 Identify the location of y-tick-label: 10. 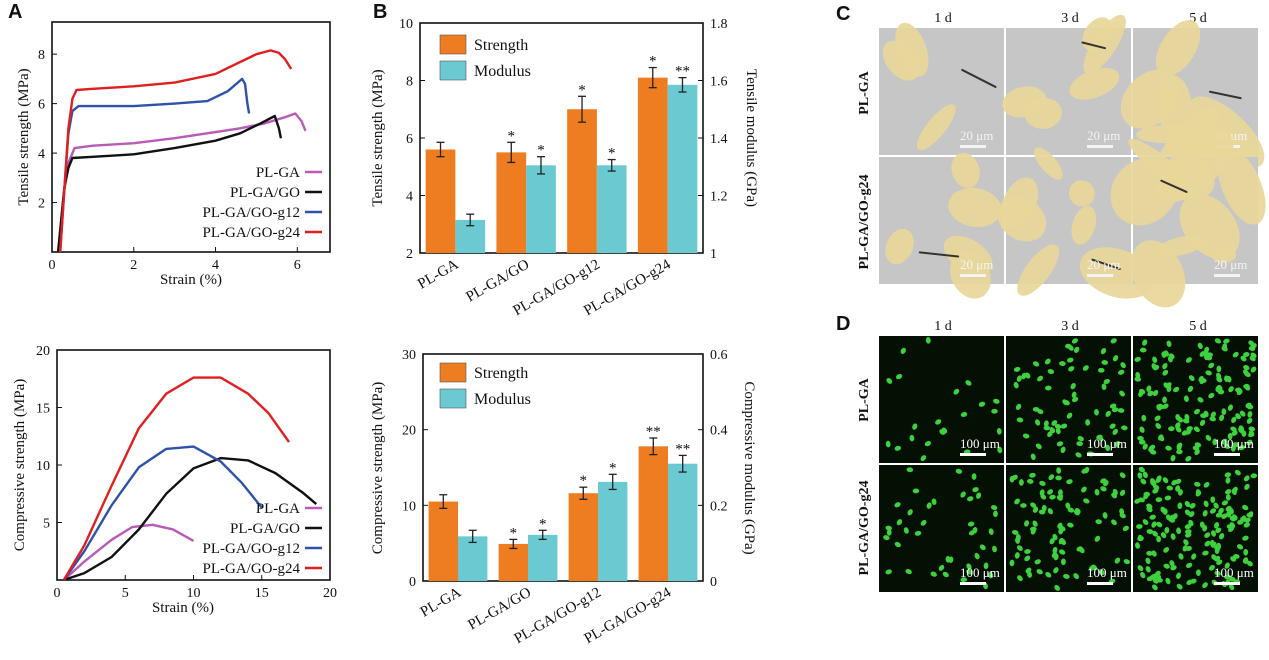
(43, 466).